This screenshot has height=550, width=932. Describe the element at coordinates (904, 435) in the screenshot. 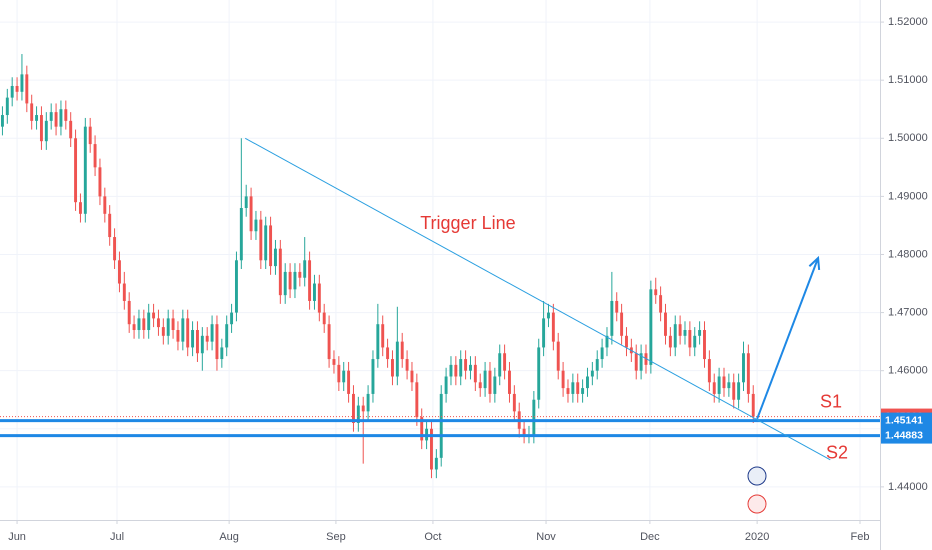

I see `price-tag-label: 1.44883` at that location.